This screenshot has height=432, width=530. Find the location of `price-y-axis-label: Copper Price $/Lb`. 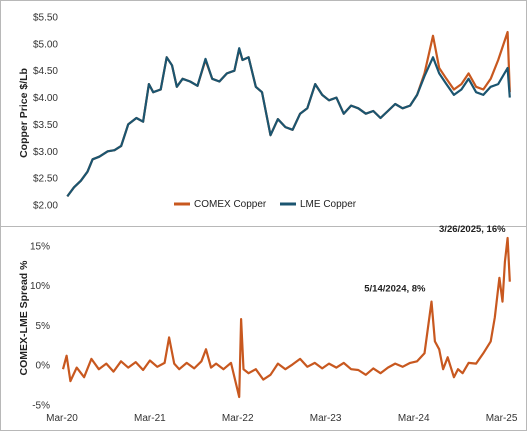

price-y-axis-label: Copper Price $/Lb is located at coordinates (24, 113).